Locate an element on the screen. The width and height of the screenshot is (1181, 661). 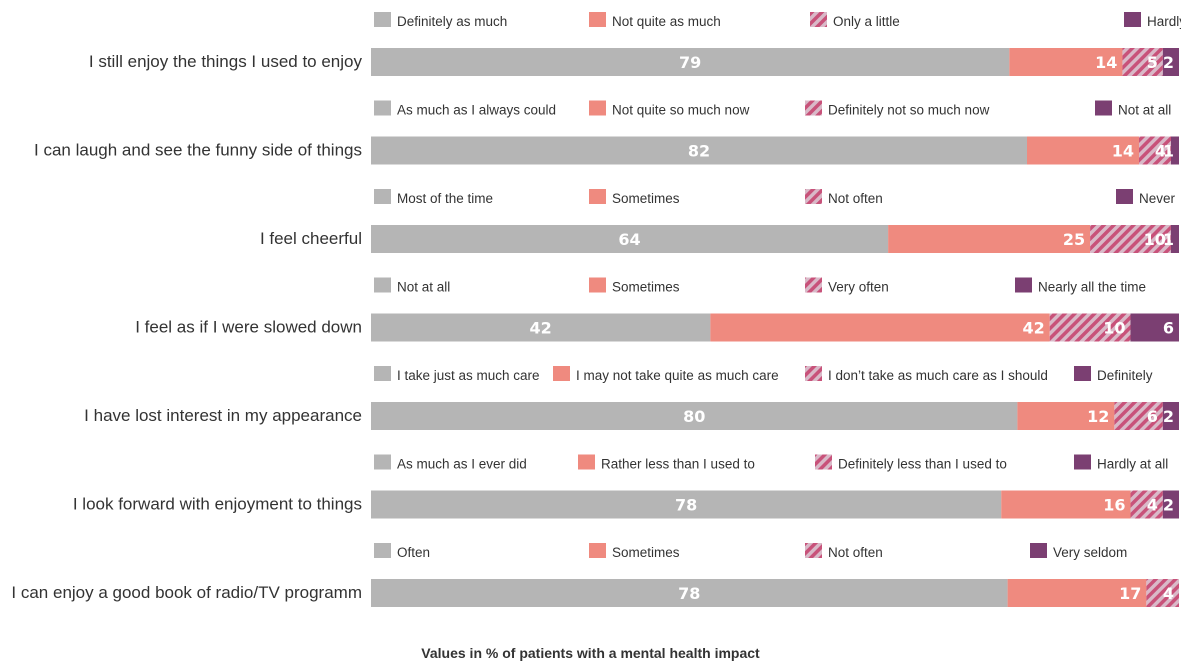
legend-label: Often is located at coordinates (413, 552).